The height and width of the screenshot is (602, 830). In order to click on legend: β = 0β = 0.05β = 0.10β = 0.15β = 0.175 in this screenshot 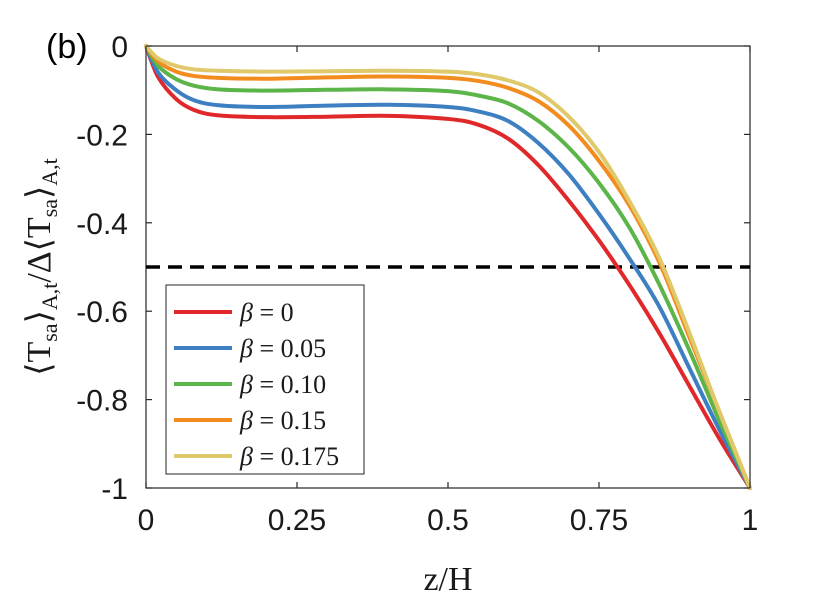, I will do `click(265, 379)`.